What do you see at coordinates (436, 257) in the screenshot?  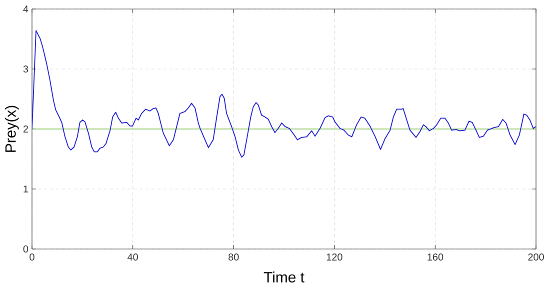 I see `x-tick-label: 160` at bounding box center [436, 257].